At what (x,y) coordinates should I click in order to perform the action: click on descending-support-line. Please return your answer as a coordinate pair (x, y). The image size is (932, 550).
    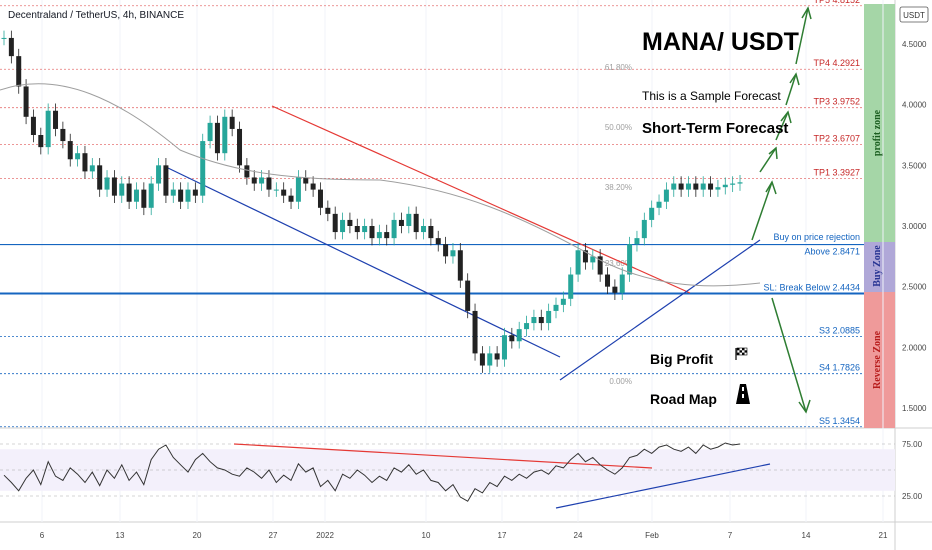
    Looking at the image, I should click on (364, 262).